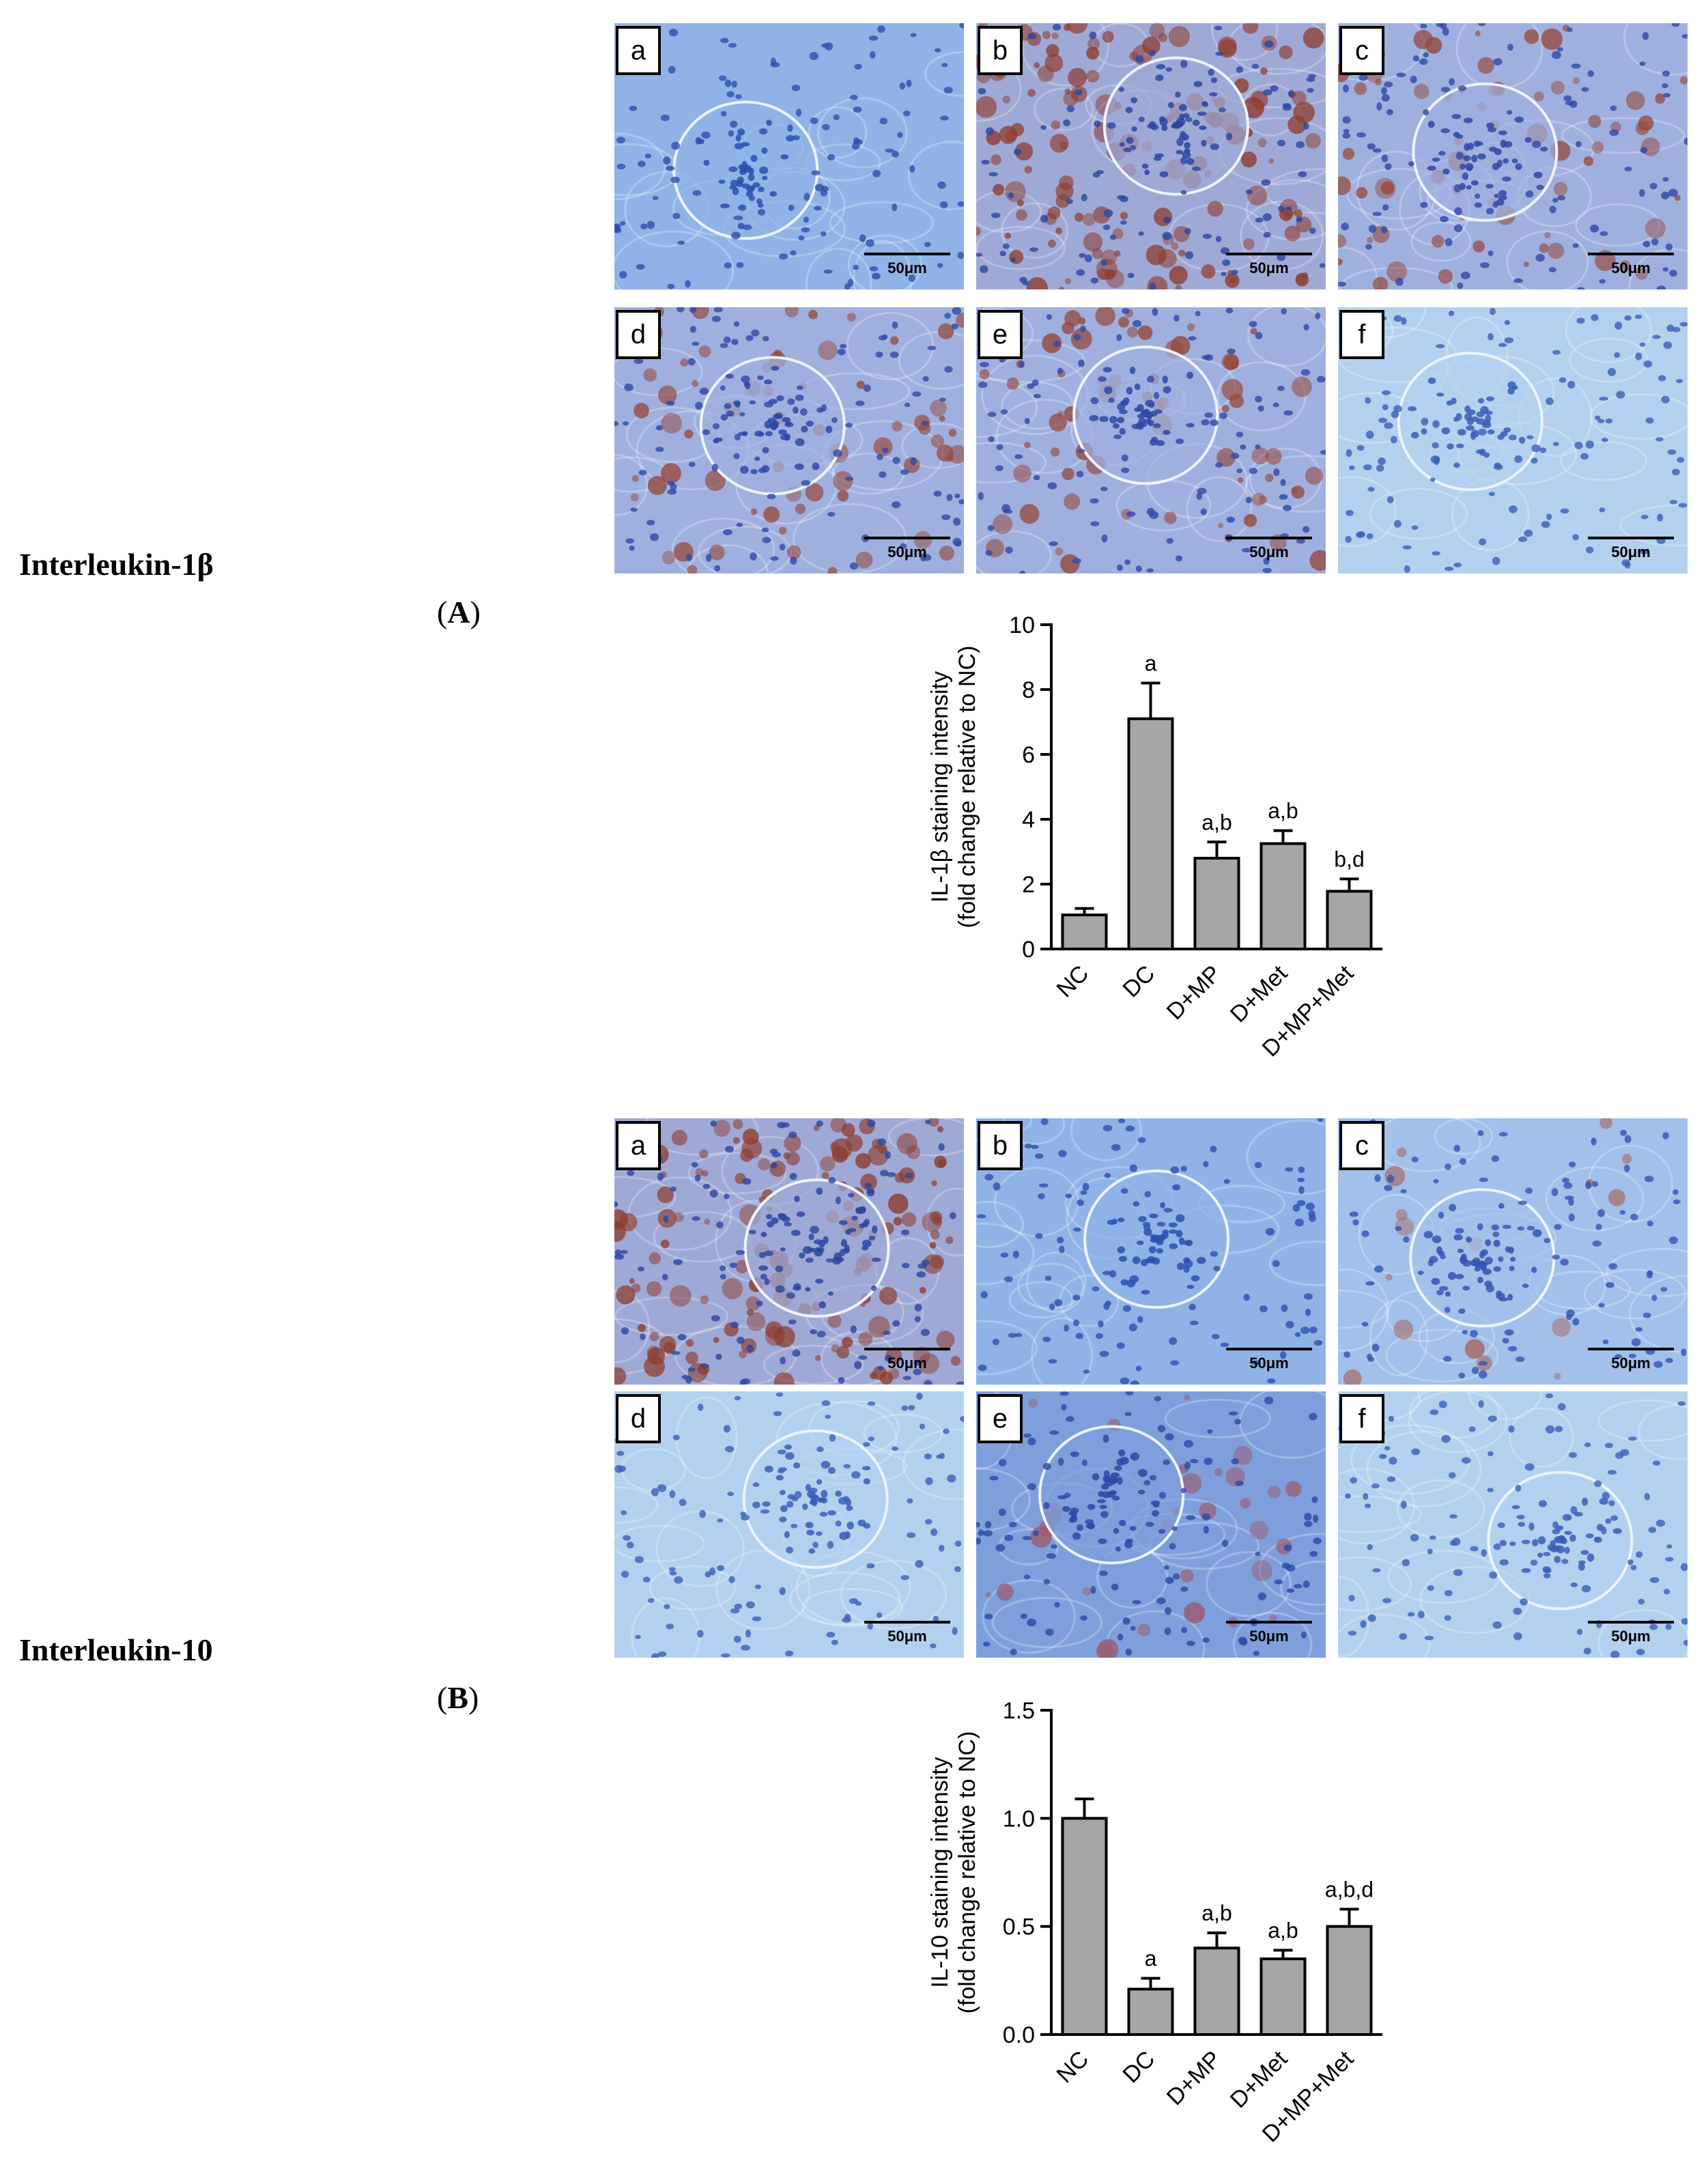  I want to click on y-axis-label-line2: (fold change relative to NC), so click(967, 788).